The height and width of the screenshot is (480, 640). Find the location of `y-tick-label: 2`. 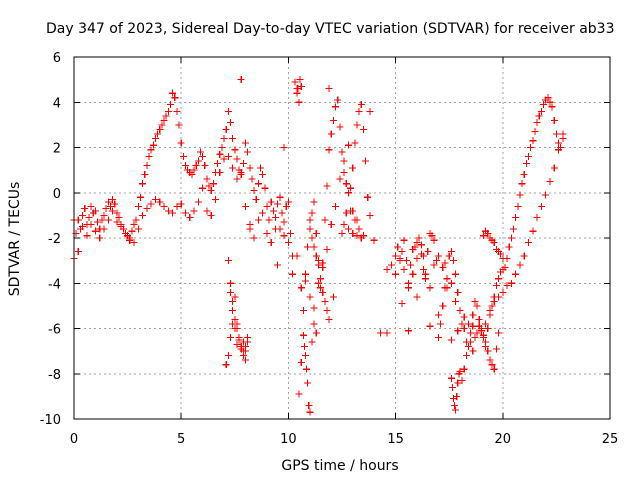

y-tick-label: 2 is located at coordinates (57, 149).